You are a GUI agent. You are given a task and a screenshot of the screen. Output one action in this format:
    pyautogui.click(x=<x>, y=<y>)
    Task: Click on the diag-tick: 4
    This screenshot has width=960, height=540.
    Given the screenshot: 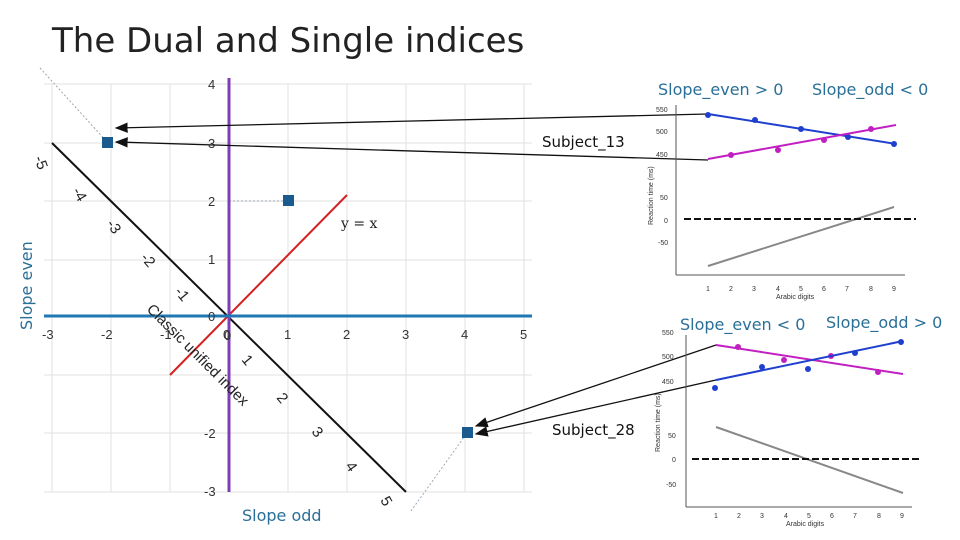 What is the action you would take?
    pyautogui.click(x=351, y=467)
    